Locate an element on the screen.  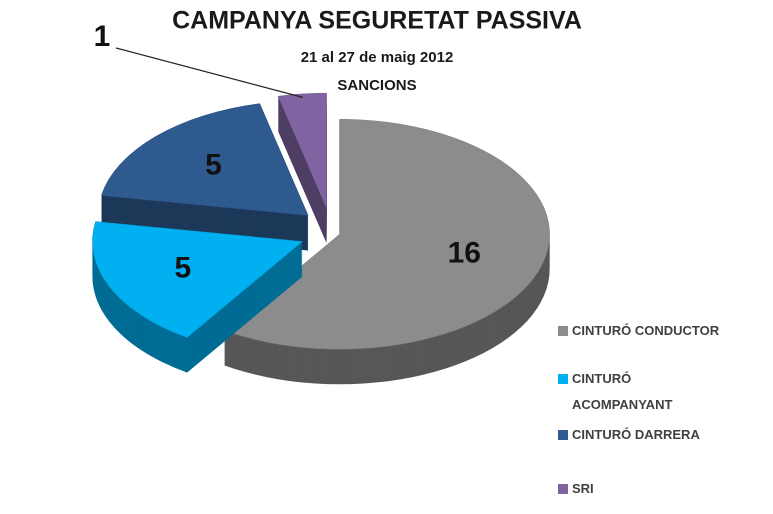
legend-label: CINTURÓ ACOMPANYANT is located at coordinates (622, 391).